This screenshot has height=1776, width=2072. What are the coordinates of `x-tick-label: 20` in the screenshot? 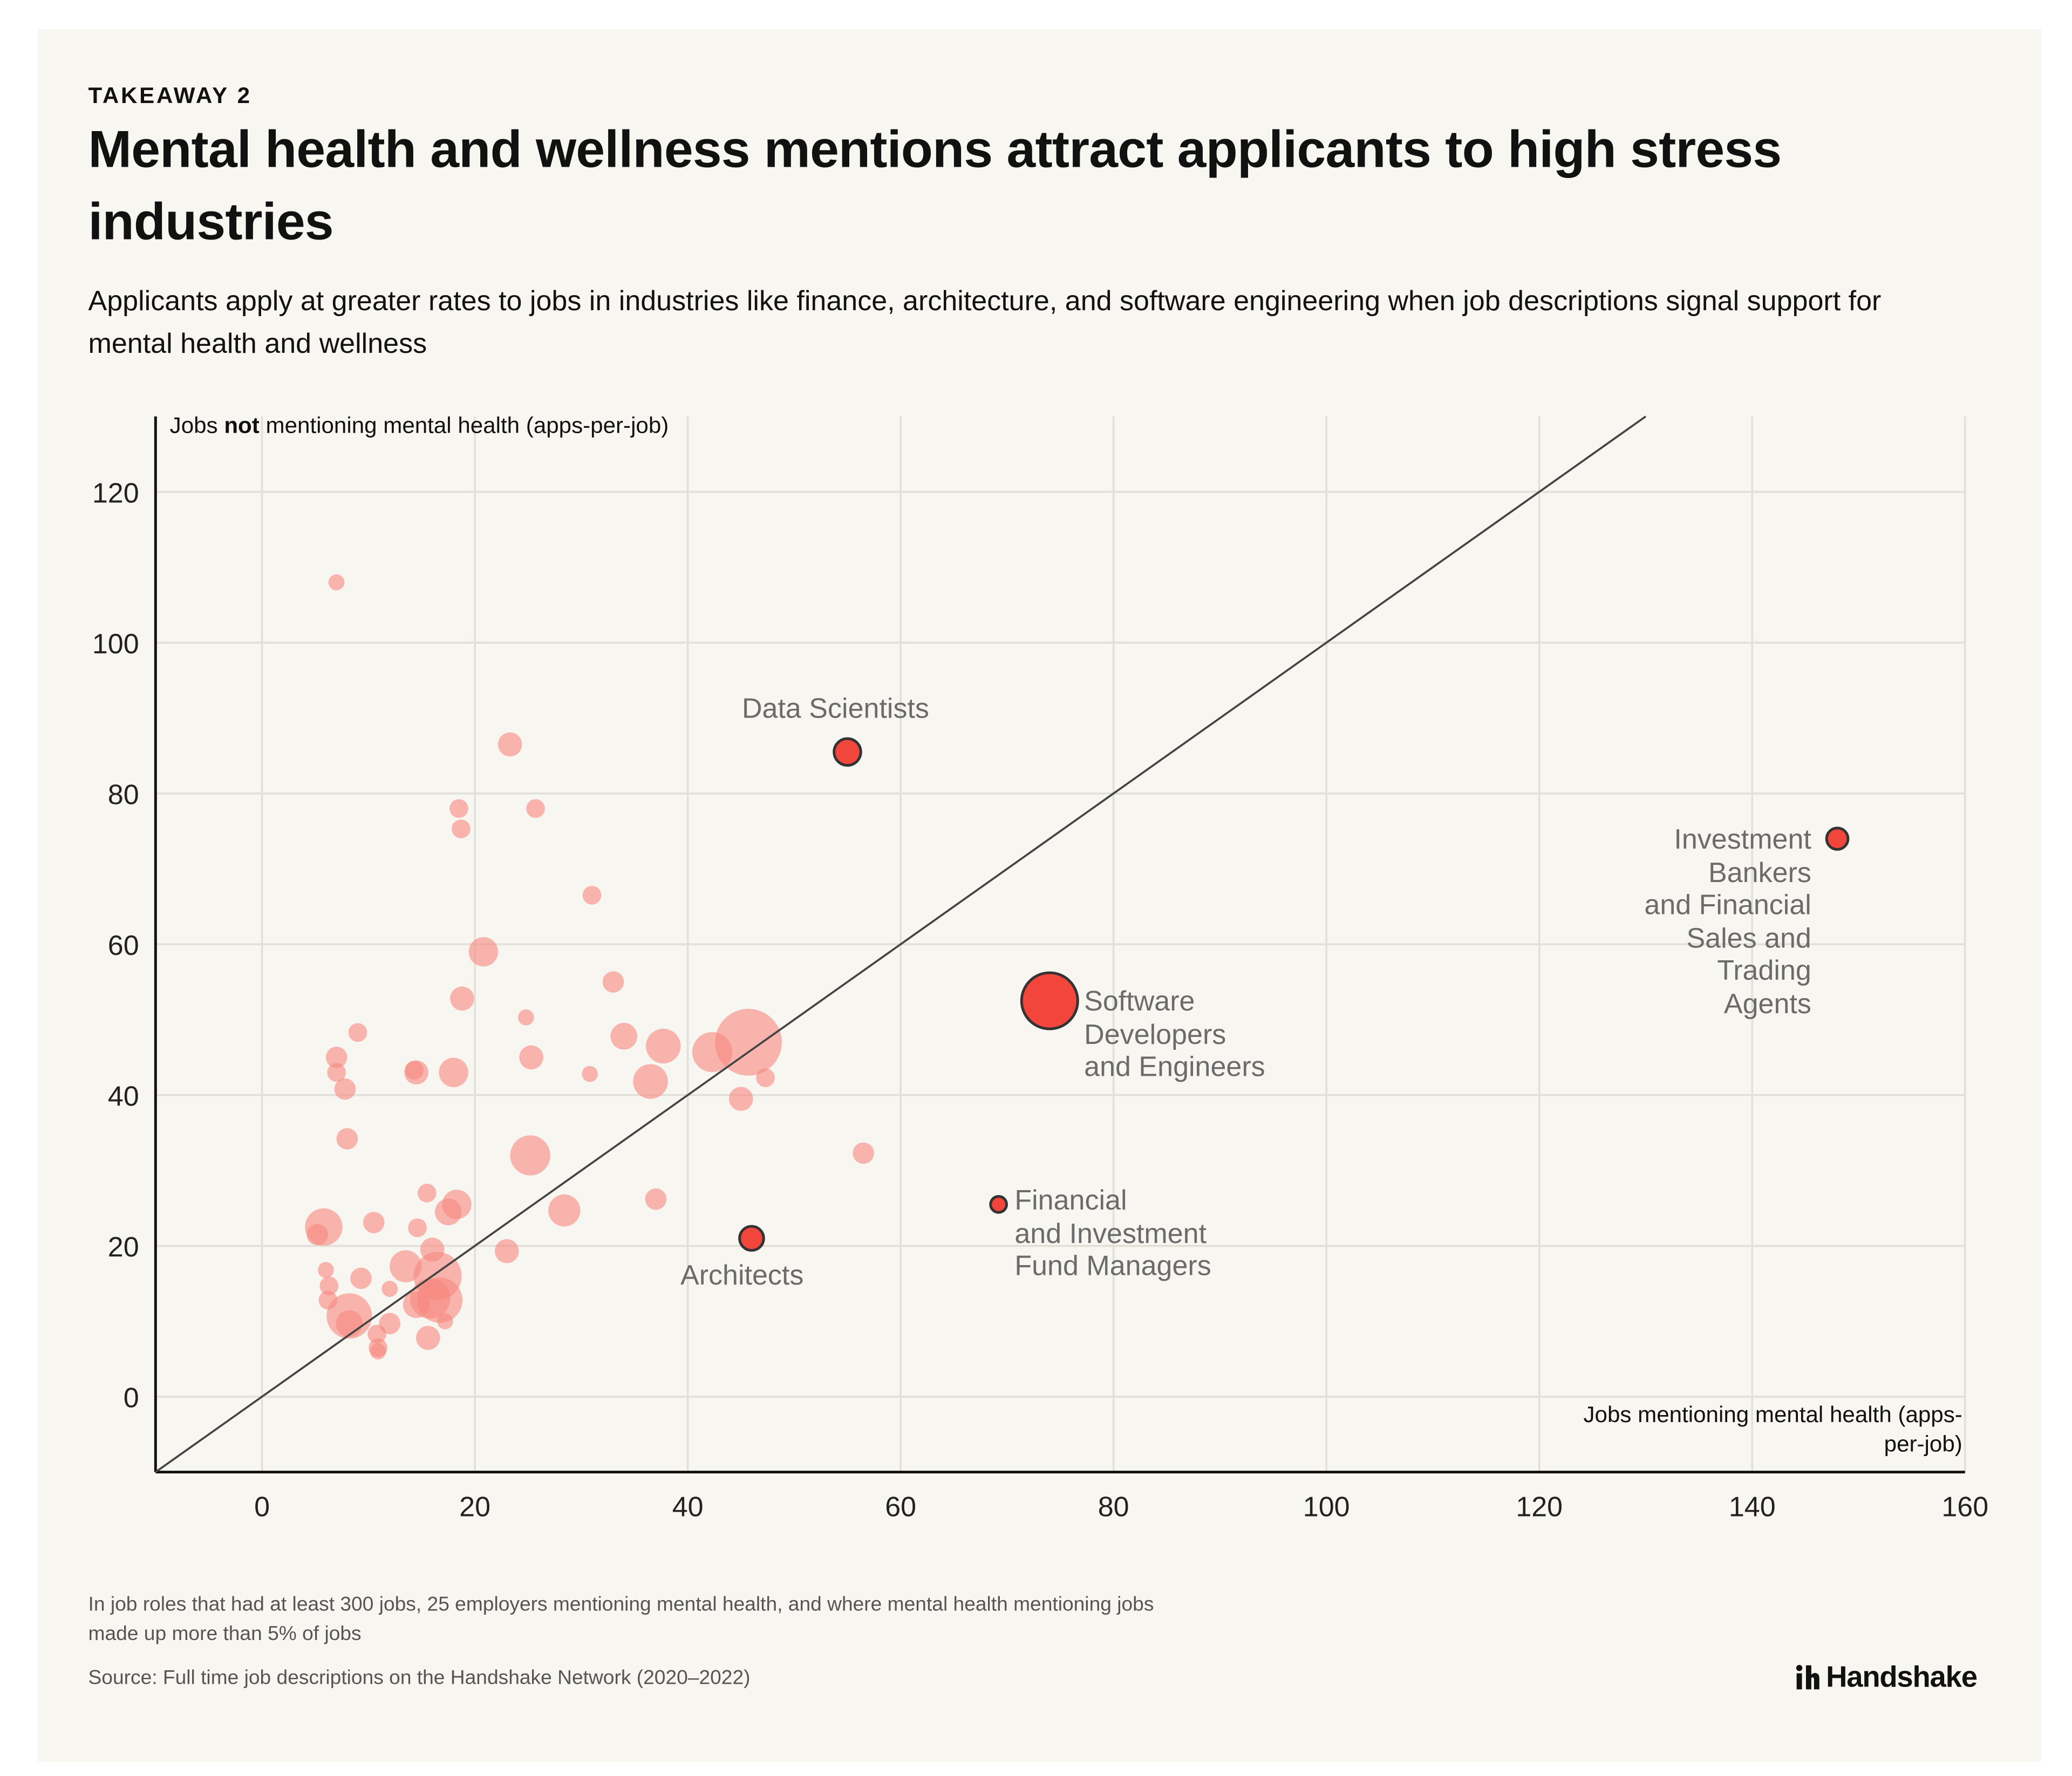 It's located at (474, 1507).